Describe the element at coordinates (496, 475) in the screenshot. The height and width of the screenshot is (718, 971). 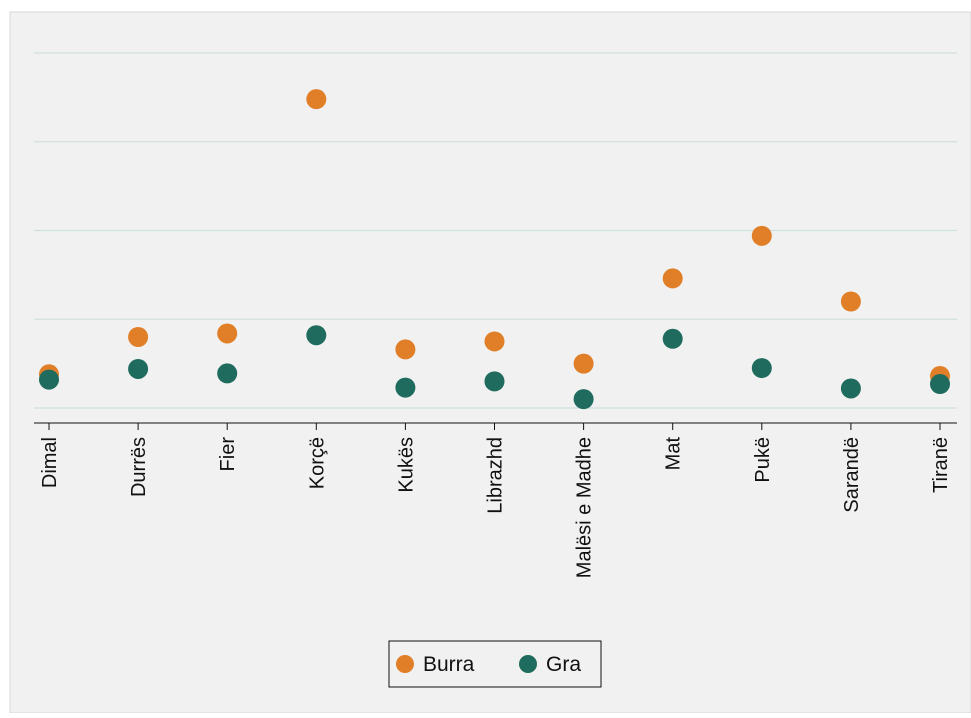
I see `x-tick-label: Librazhd` at that location.